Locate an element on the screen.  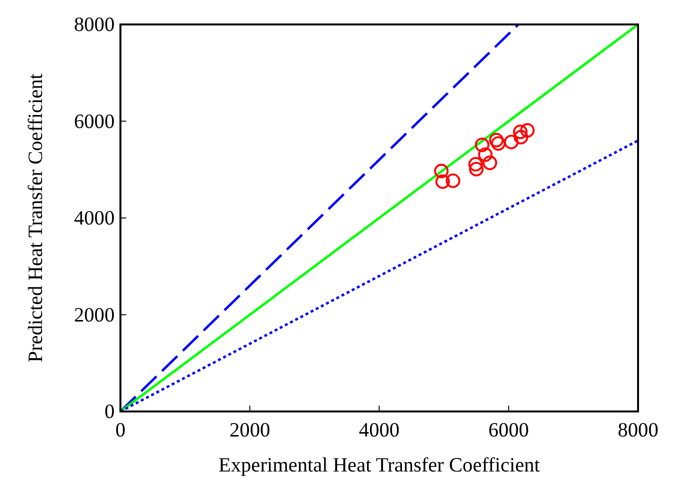
x-tick-label: 2000 is located at coordinates (250, 431).